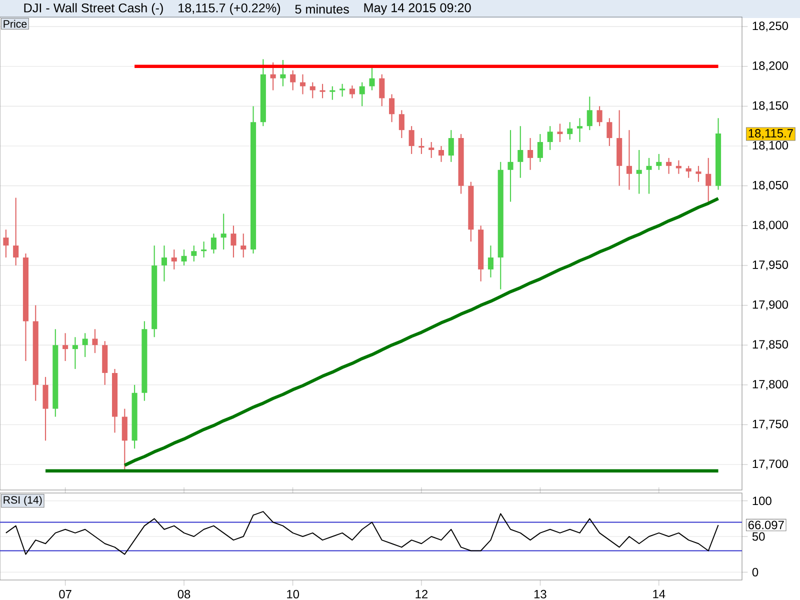 The image size is (800, 600). Describe the element at coordinates (422, 594) in the screenshot. I see `x-tick-label: 12` at that location.